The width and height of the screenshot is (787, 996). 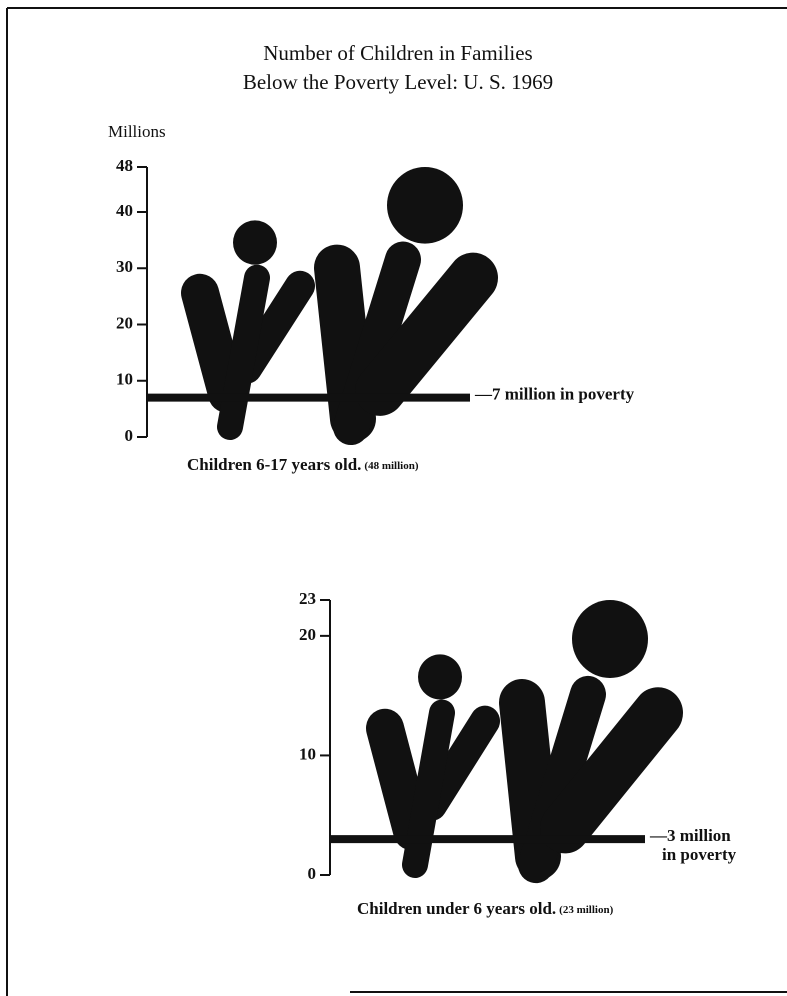 What do you see at coordinates (554, 394) in the screenshot?
I see `poverty-annotation: —7 million in poverty` at bounding box center [554, 394].